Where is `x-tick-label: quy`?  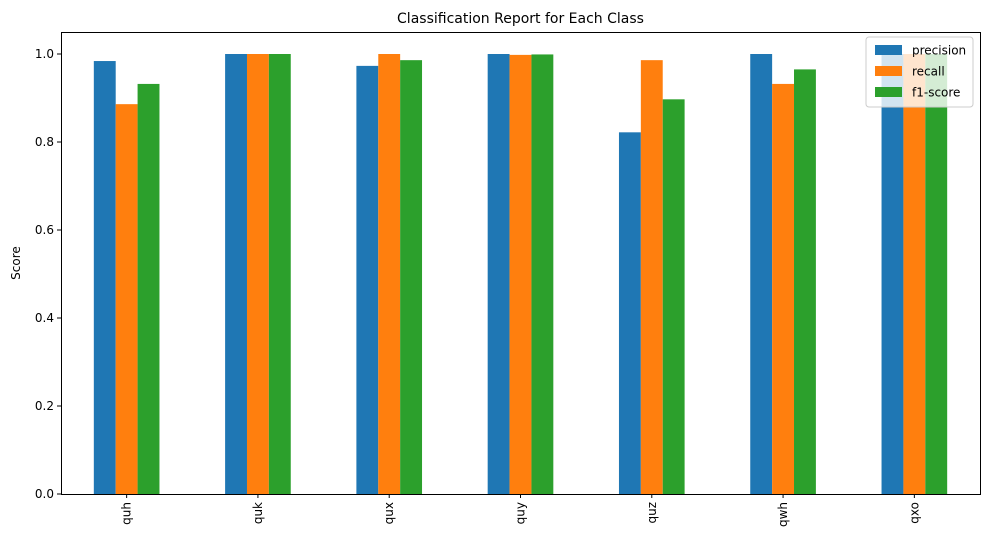 x-tick-label: quy is located at coordinates (521, 513).